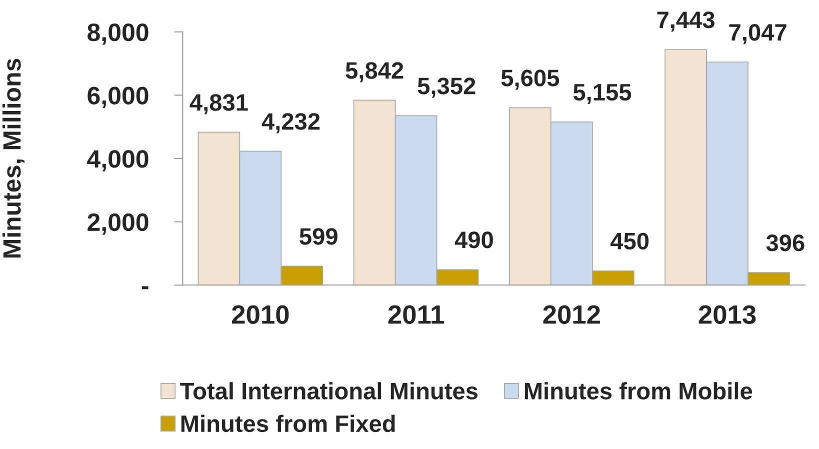  I want to click on data-label: 450, so click(629, 241).